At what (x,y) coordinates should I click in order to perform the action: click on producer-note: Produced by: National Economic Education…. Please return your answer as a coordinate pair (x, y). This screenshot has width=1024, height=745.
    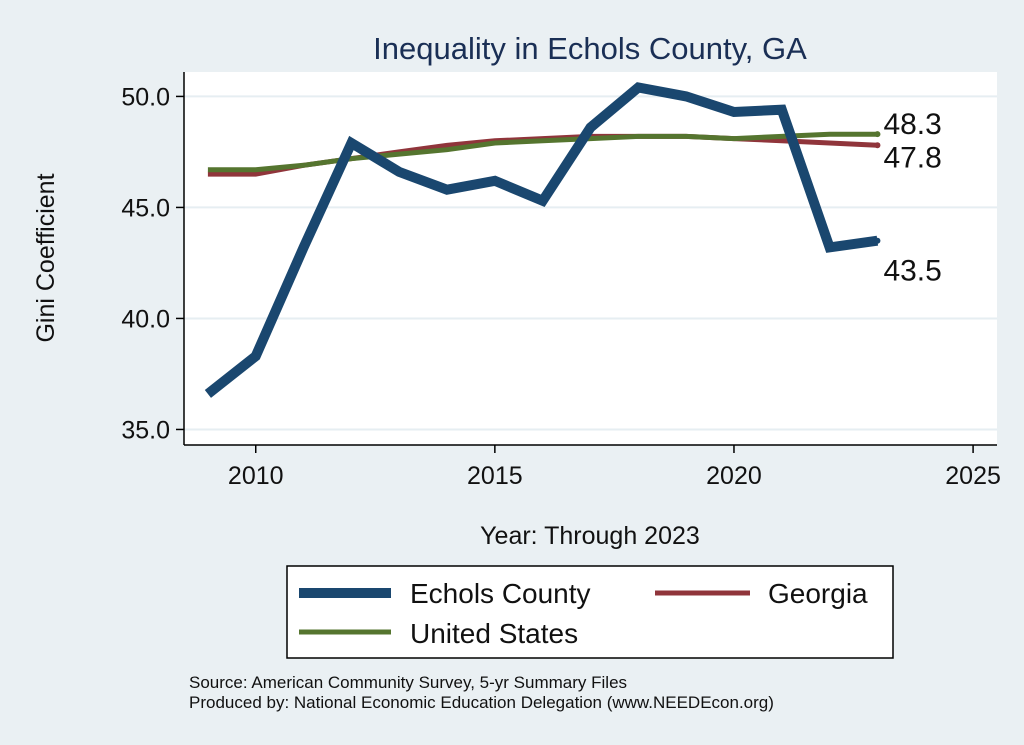
    Looking at the image, I should click on (481, 702).